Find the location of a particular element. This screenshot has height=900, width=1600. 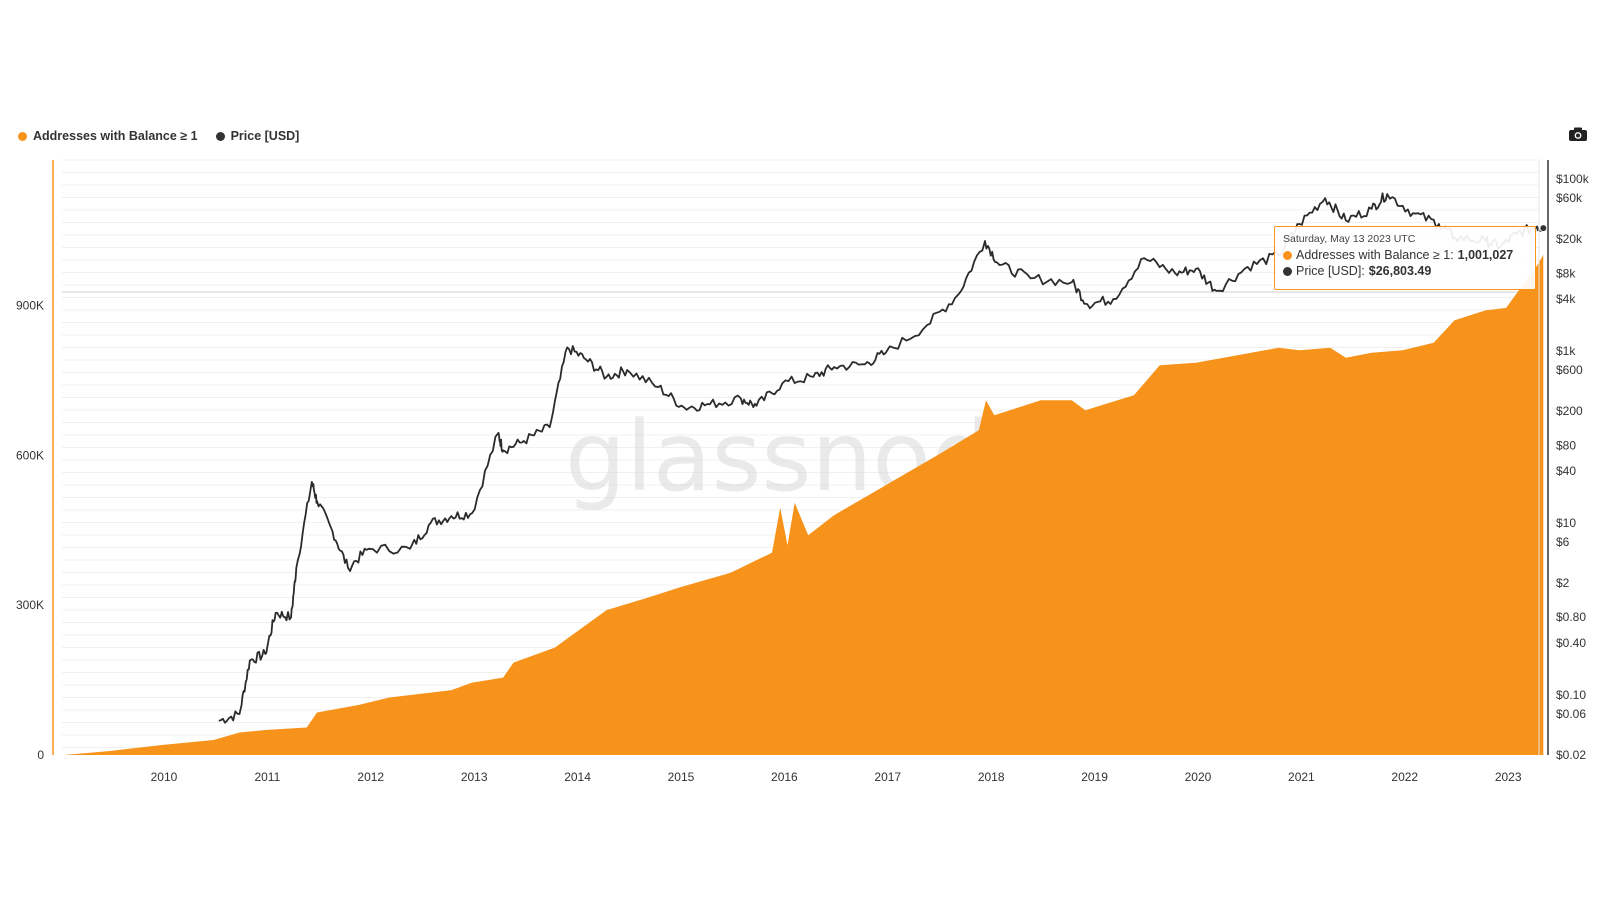

price-marker-dot is located at coordinates (1543, 228).